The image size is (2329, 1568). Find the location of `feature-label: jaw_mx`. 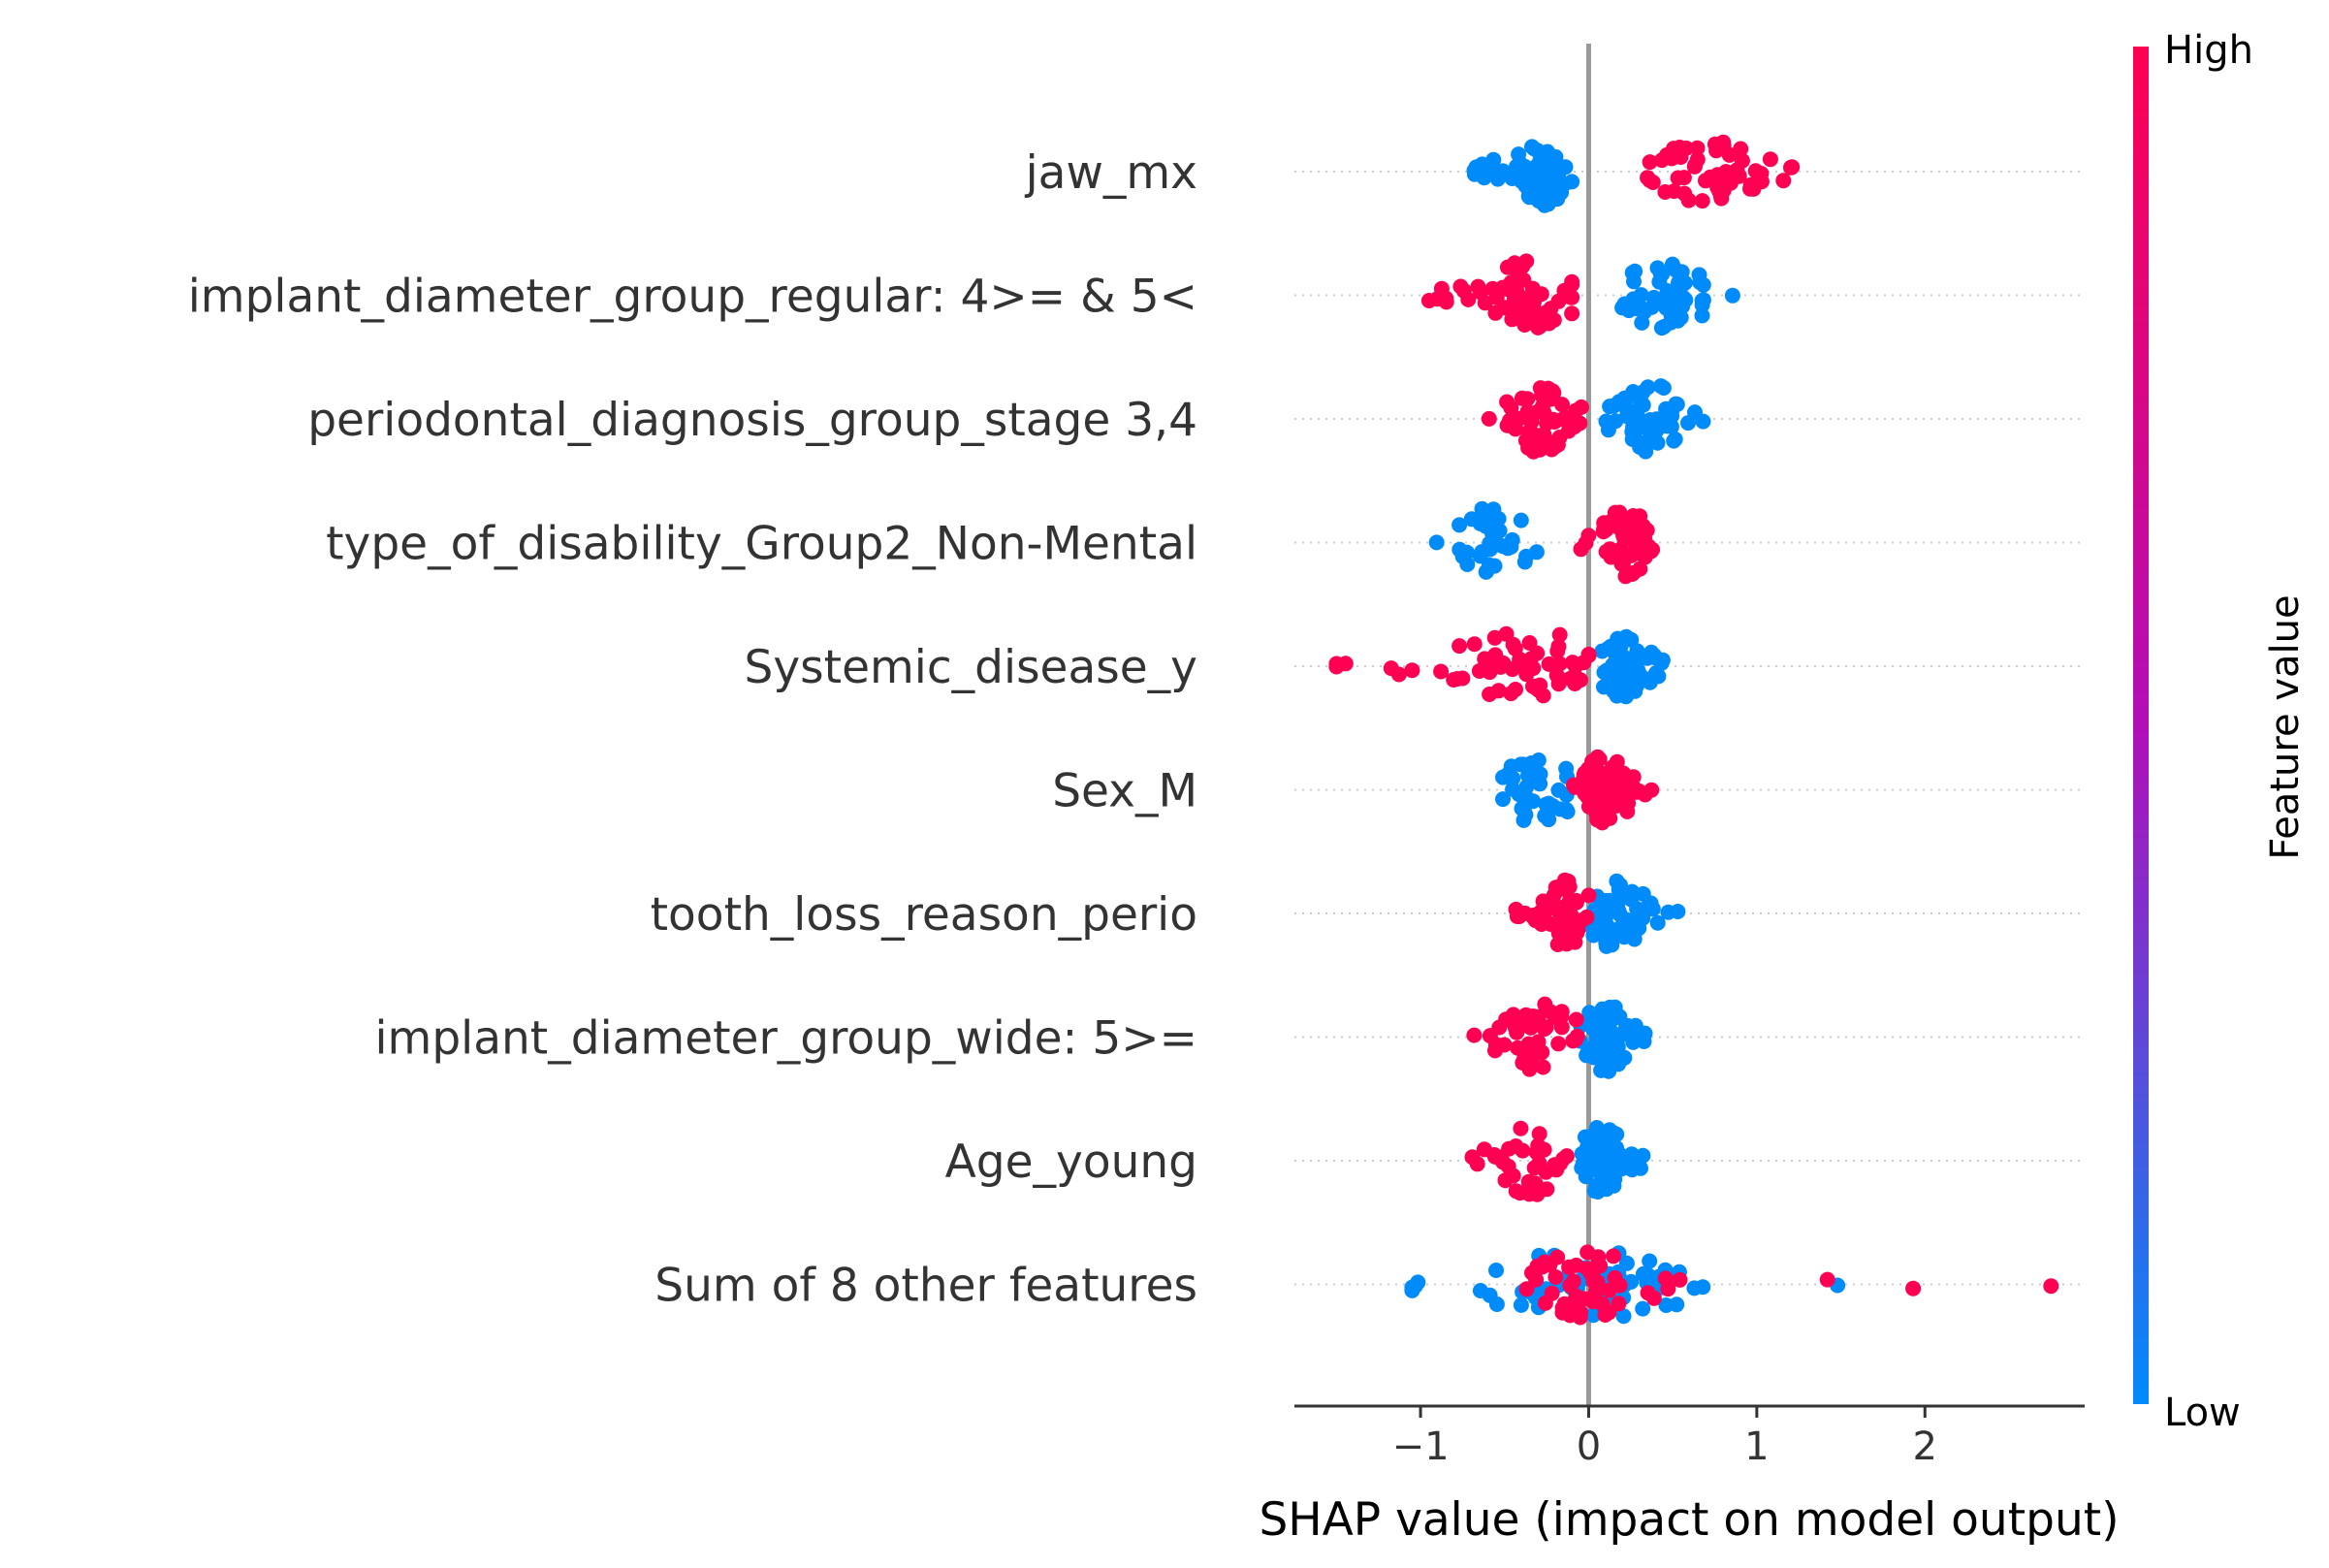

feature-label: jaw_mx is located at coordinates (1111, 173).